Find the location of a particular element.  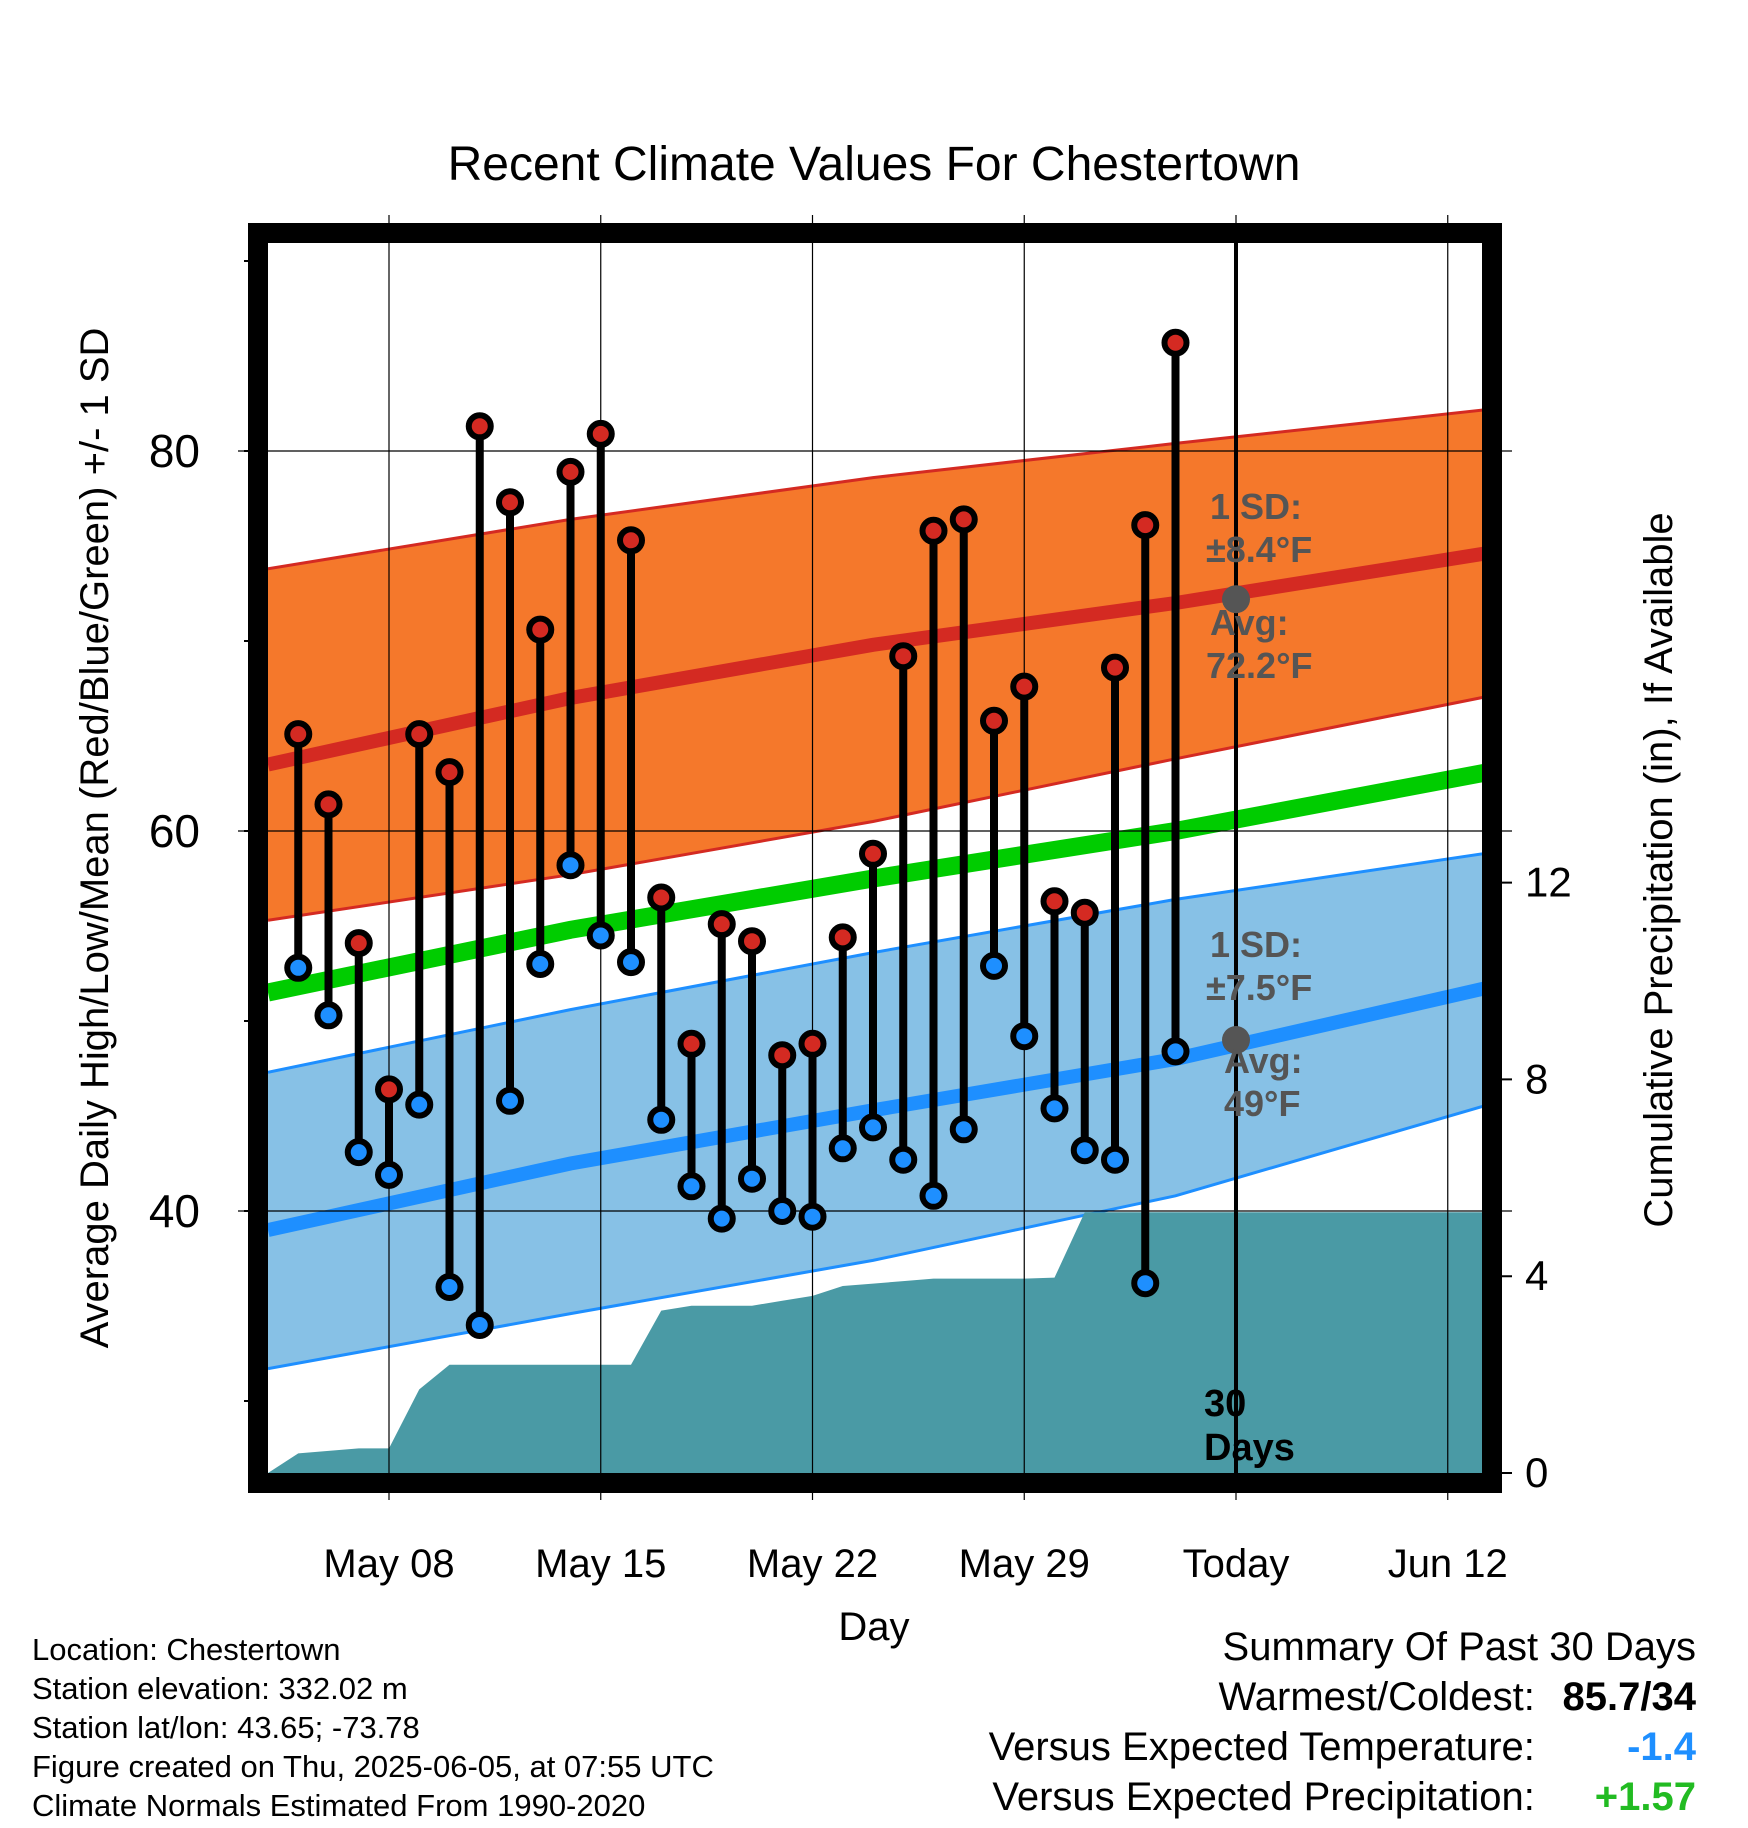

warmest-coldest-label: Warmest/Coldest: is located at coordinates (1376, 1697).